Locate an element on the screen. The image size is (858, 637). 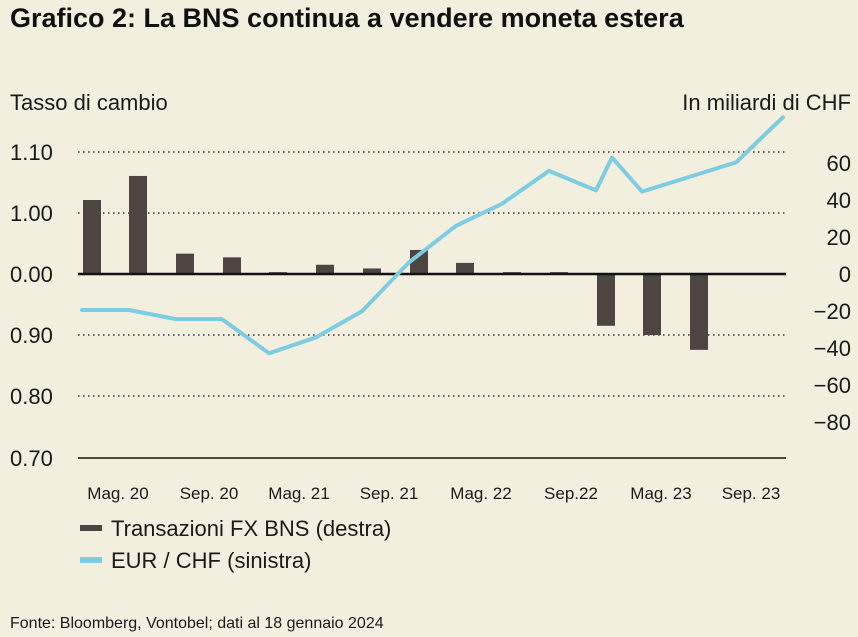
right-tick-label: −20 is located at coordinates (832, 311).